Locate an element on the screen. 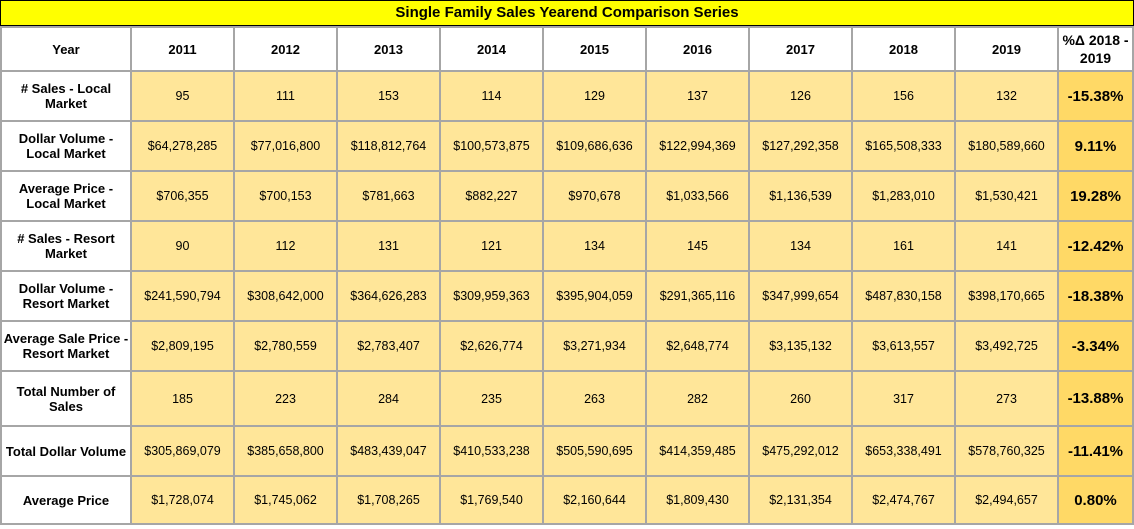 The image size is (1134, 529). value-cell-2013: 131 is located at coordinates (388, 246).